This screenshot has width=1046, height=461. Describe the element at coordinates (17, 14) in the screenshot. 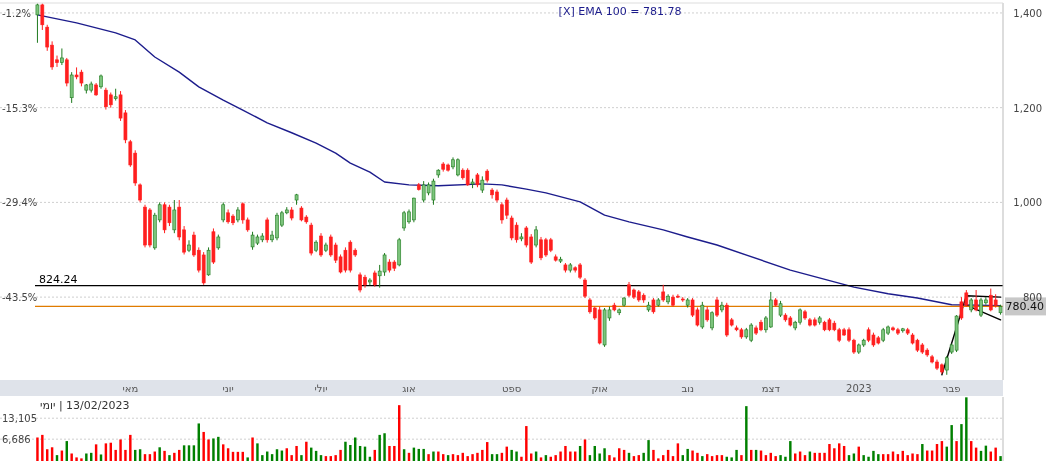

I see `y2-tick-label: -1.2%` at that location.